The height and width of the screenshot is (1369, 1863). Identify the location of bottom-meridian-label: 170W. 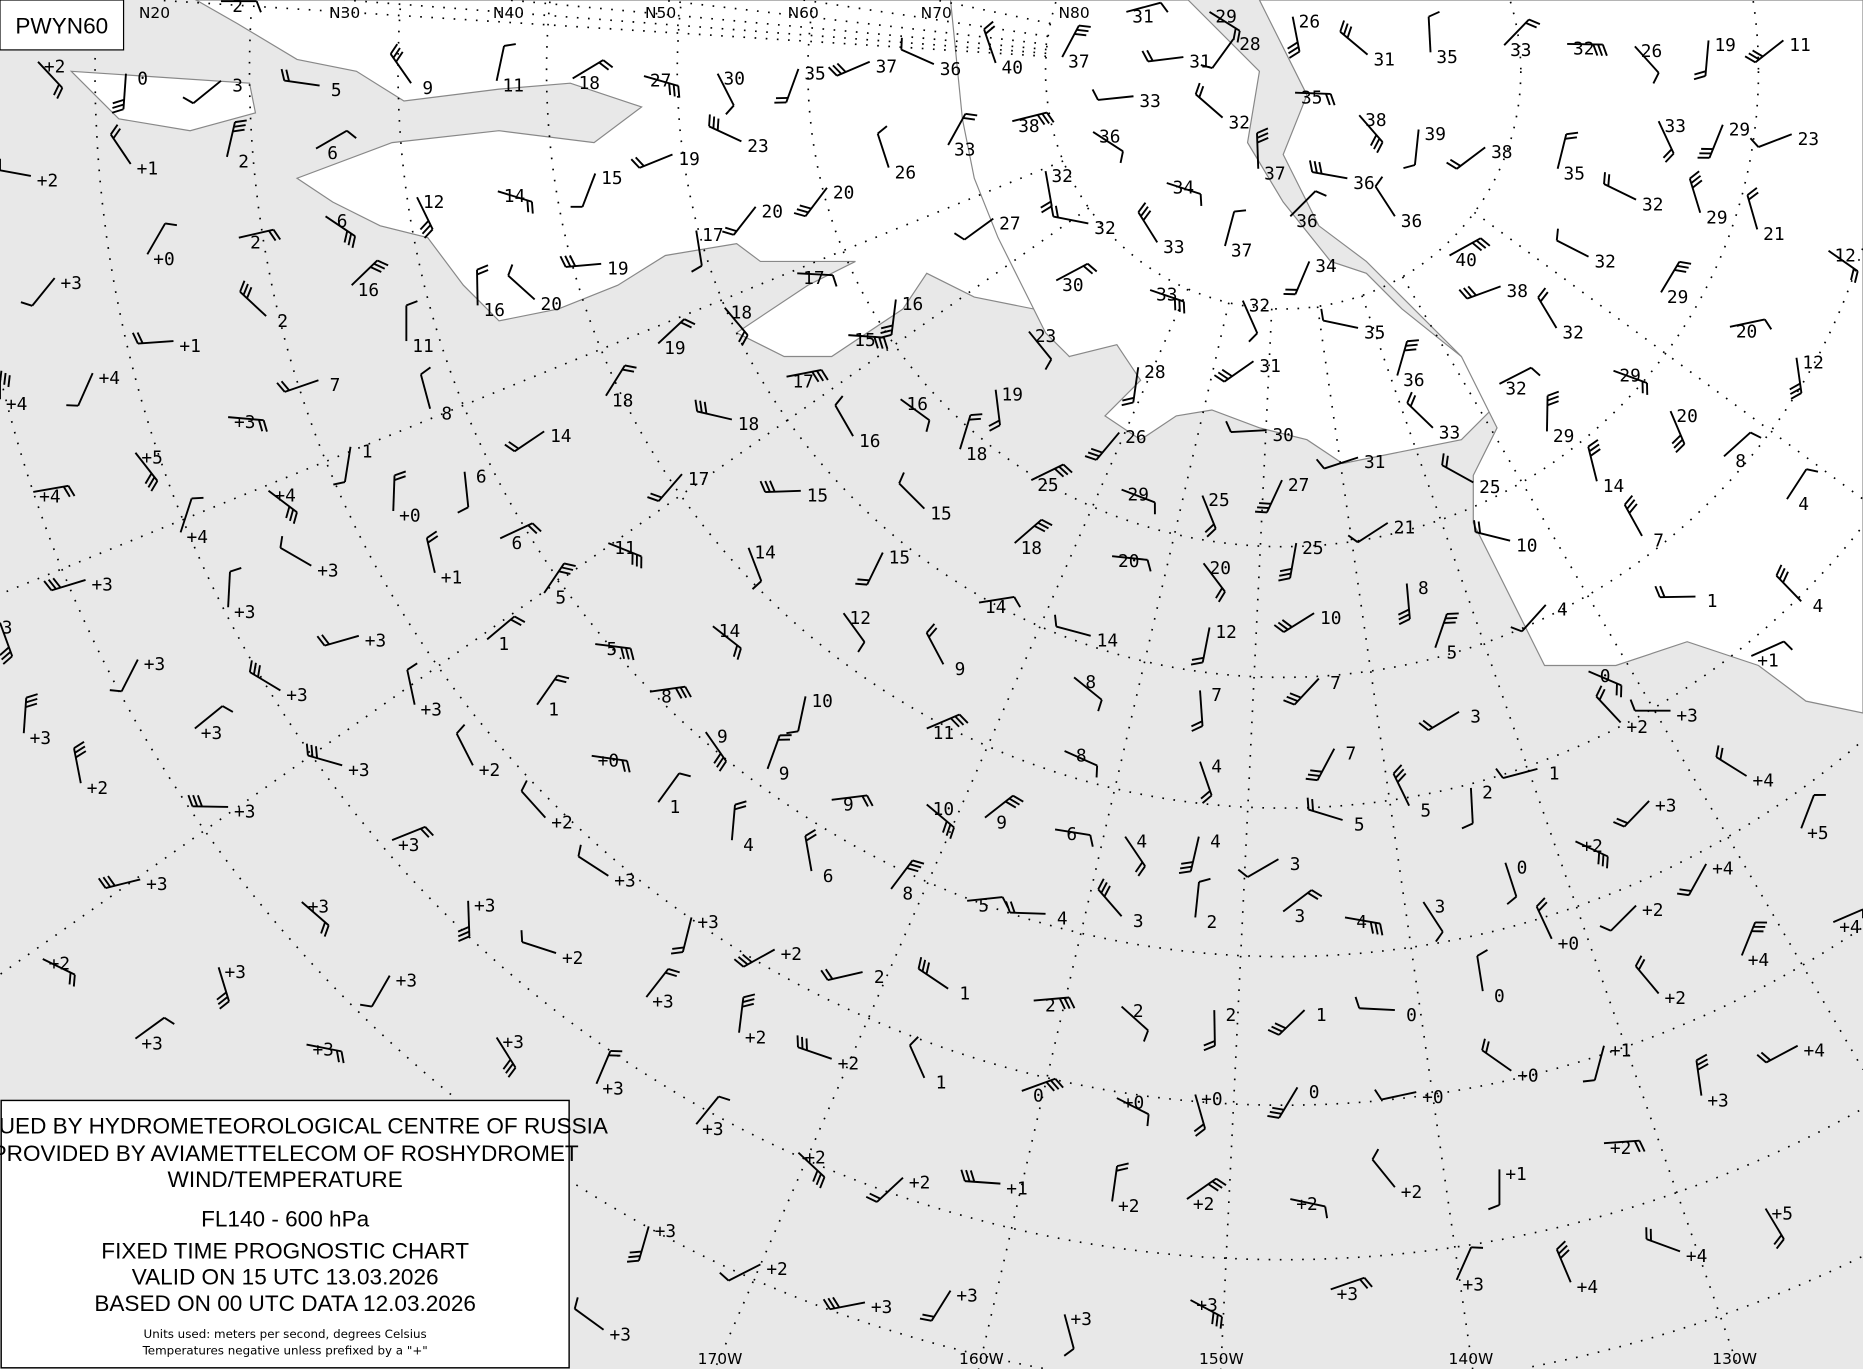
(720, 1359).